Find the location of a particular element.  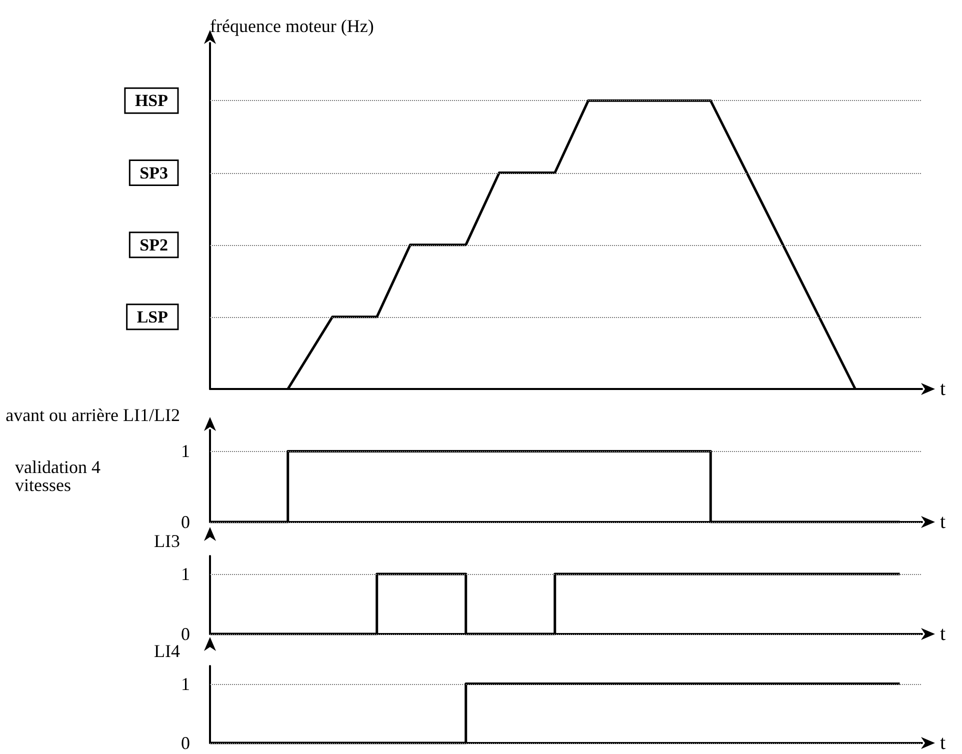

y-axis-title: LI4 is located at coordinates (167, 651).